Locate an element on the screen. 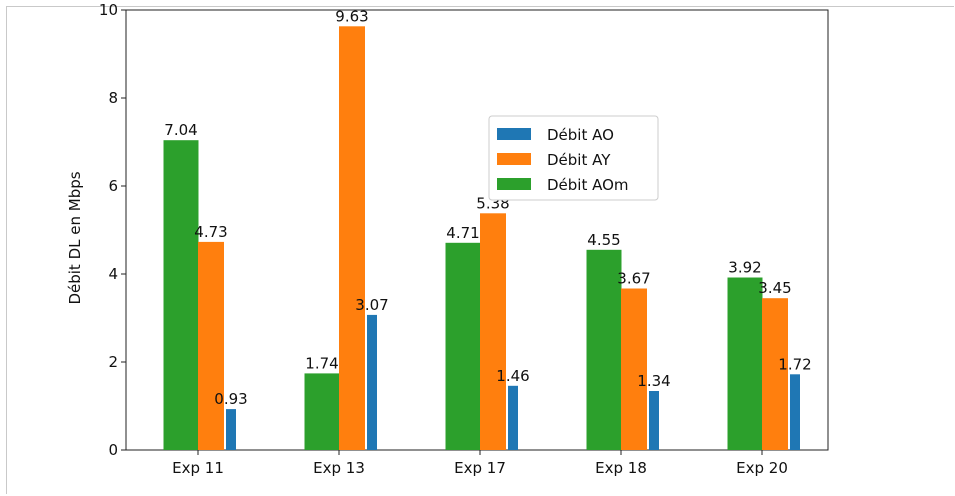  legend: Débit AO Débit AY Débit AOm is located at coordinates (573, 158).